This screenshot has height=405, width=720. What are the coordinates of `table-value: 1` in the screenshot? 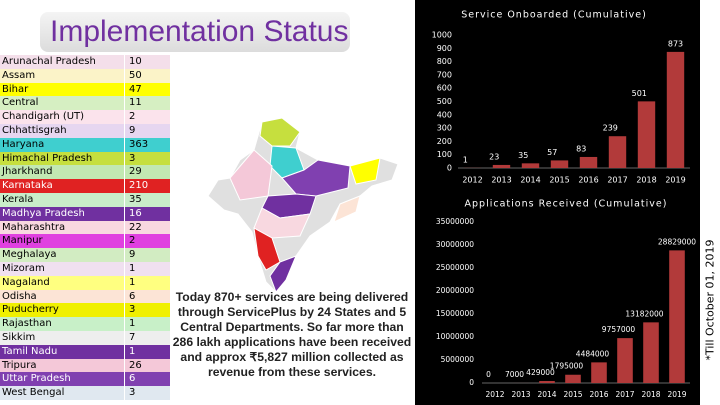 It's located at (132, 268).